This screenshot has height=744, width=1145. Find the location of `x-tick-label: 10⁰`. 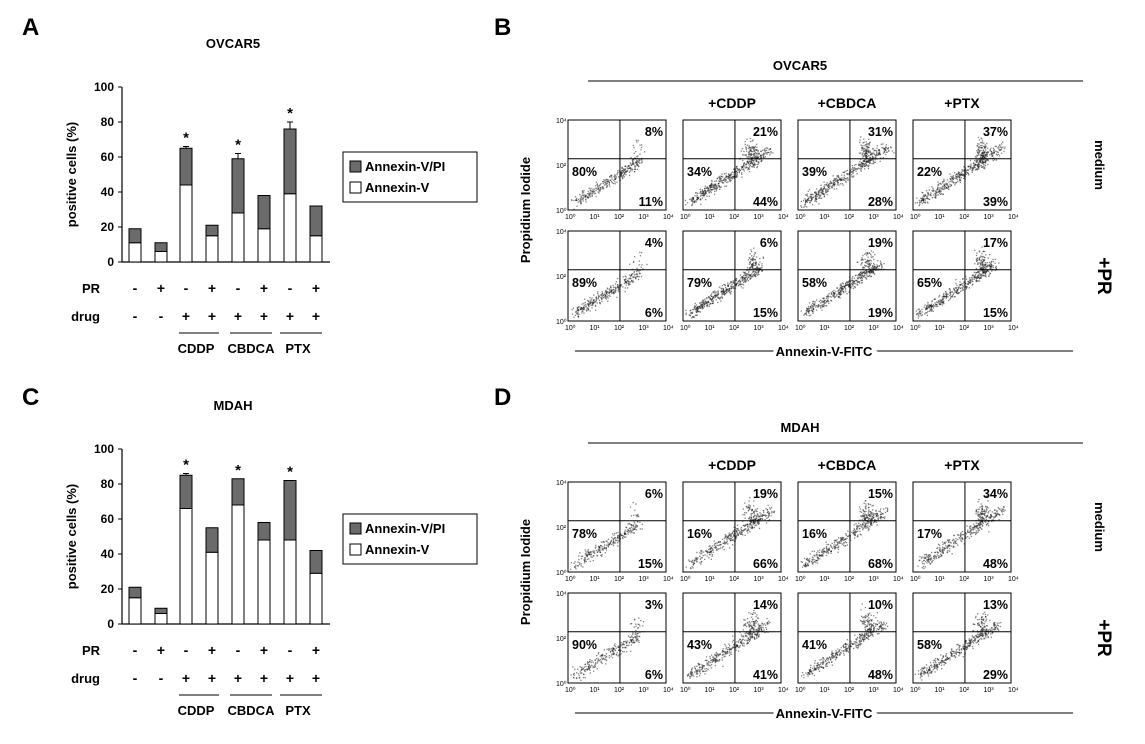

x-tick-label: 10⁰ is located at coordinates (685, 579).